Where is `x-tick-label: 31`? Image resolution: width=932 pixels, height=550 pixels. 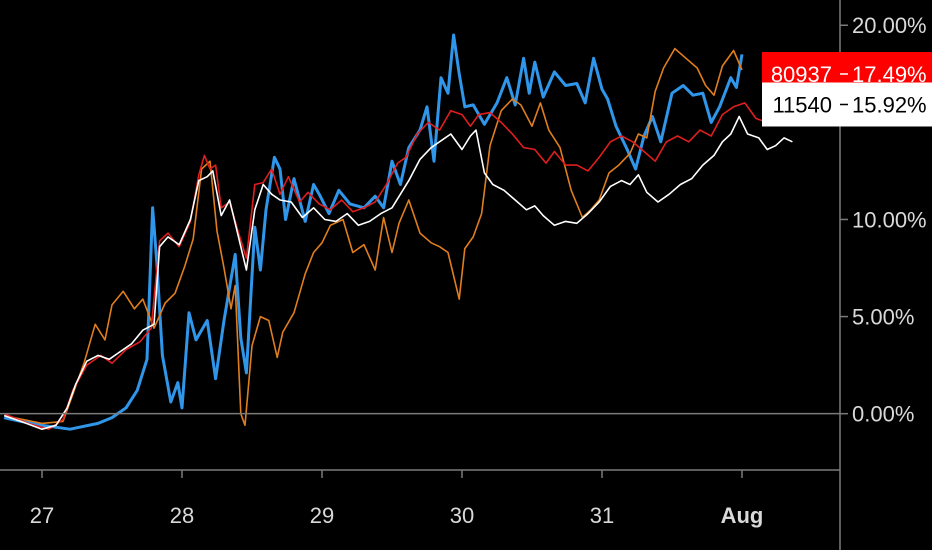 x-tick-label: 31 is located at coordinates (602, 515).